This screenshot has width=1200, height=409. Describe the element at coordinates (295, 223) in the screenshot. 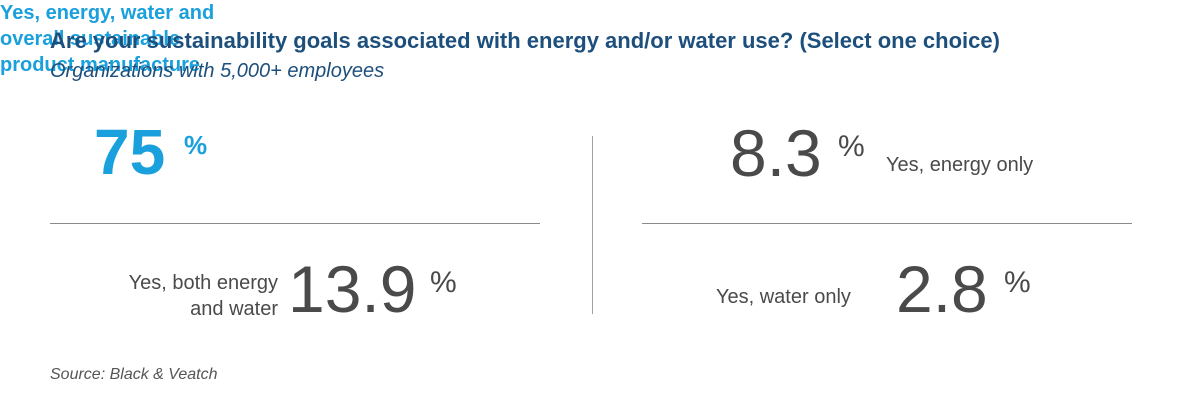

I see `divider-left` at that location.